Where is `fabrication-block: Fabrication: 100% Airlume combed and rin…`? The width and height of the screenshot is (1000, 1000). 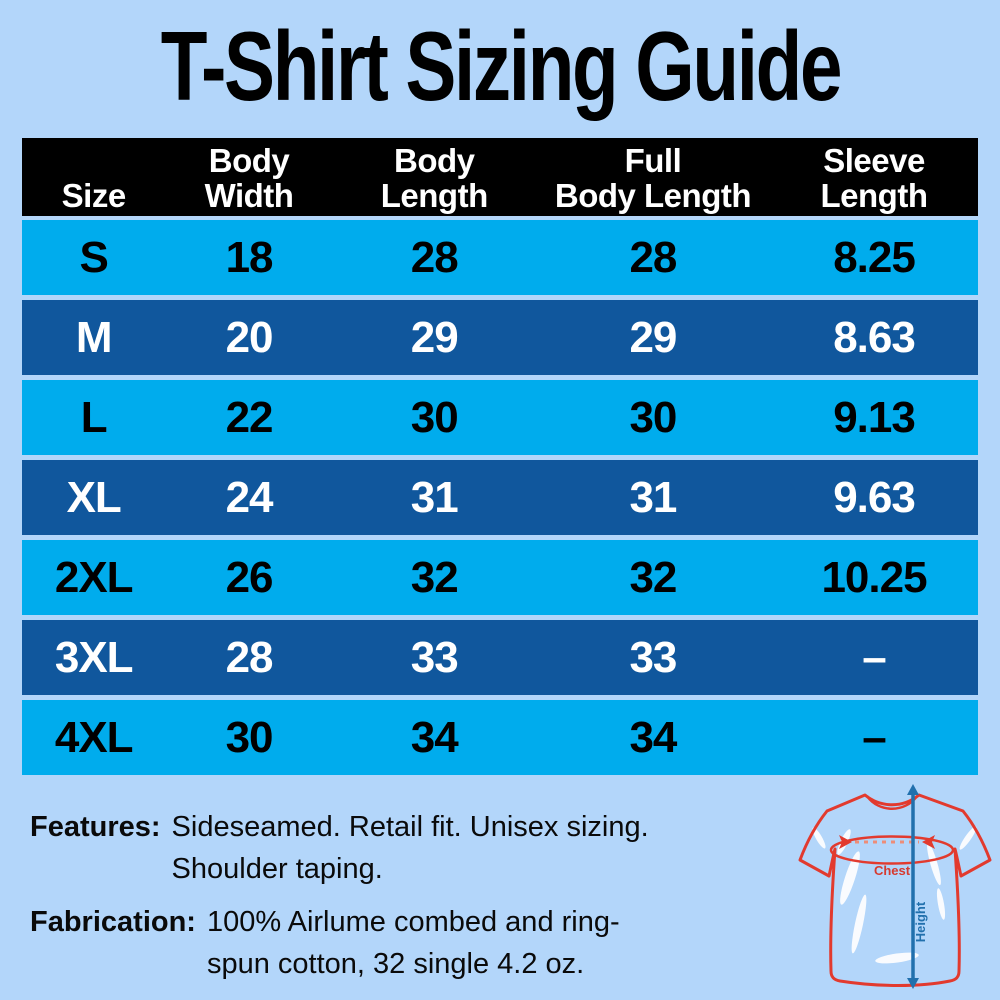
fabrication-block: Fabrication: 100% Airlume combed and rin… is located at coordinates (425, 943).